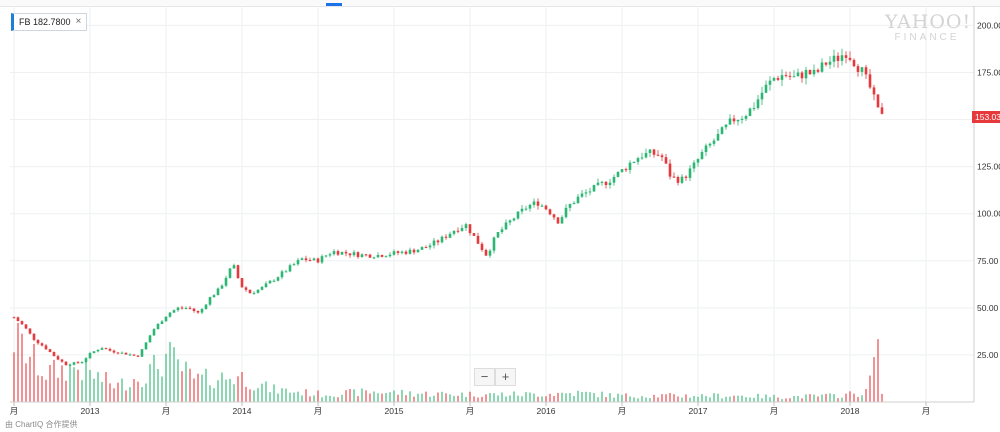 The width and height of the screenshot is (1000, 432). Describe the element at coordinates (988, 167) in the screenshot. I see `price-tick-label: 125.00` at that location.